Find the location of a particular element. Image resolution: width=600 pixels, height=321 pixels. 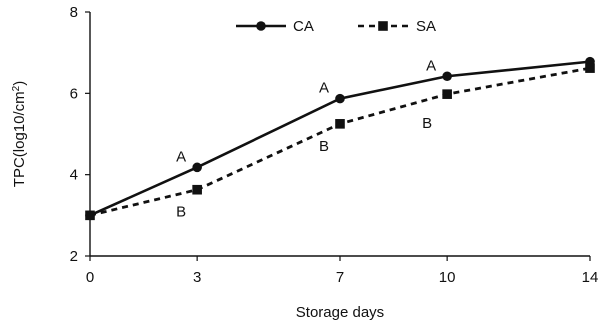

x-tick-label-0: 0 is located at coordinates (90, 277).